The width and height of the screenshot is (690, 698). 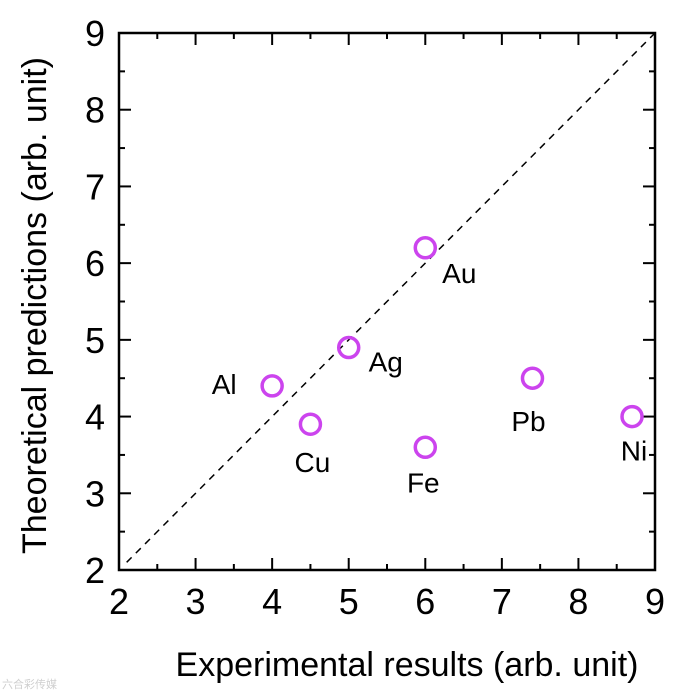 What do you see at coordinates (348, 347) in the screenshot?
I see `data-point-ag` at bounding box center [348, 347].